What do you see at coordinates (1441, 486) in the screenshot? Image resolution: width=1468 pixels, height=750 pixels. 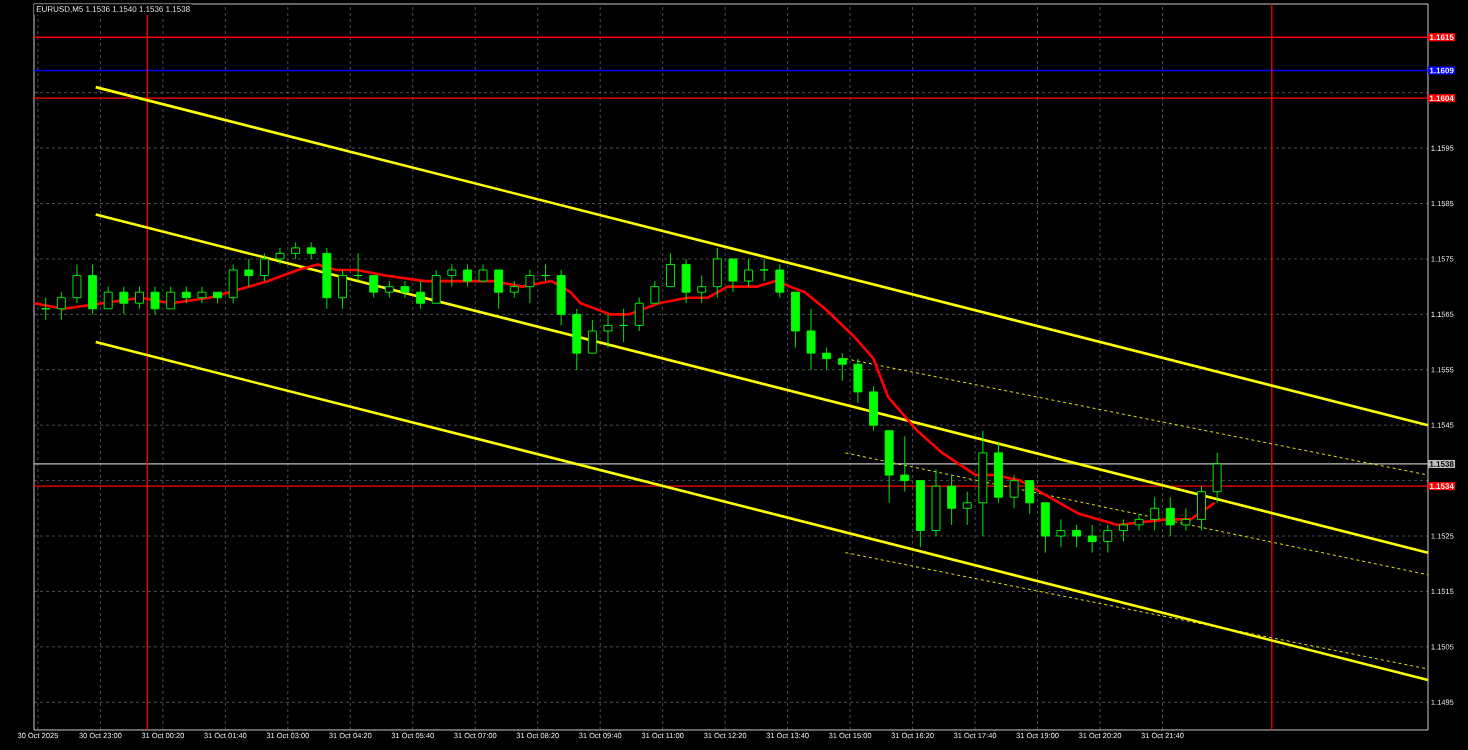 I see `ref-line-label: 1.1534` at bounding box center [1441, 486].